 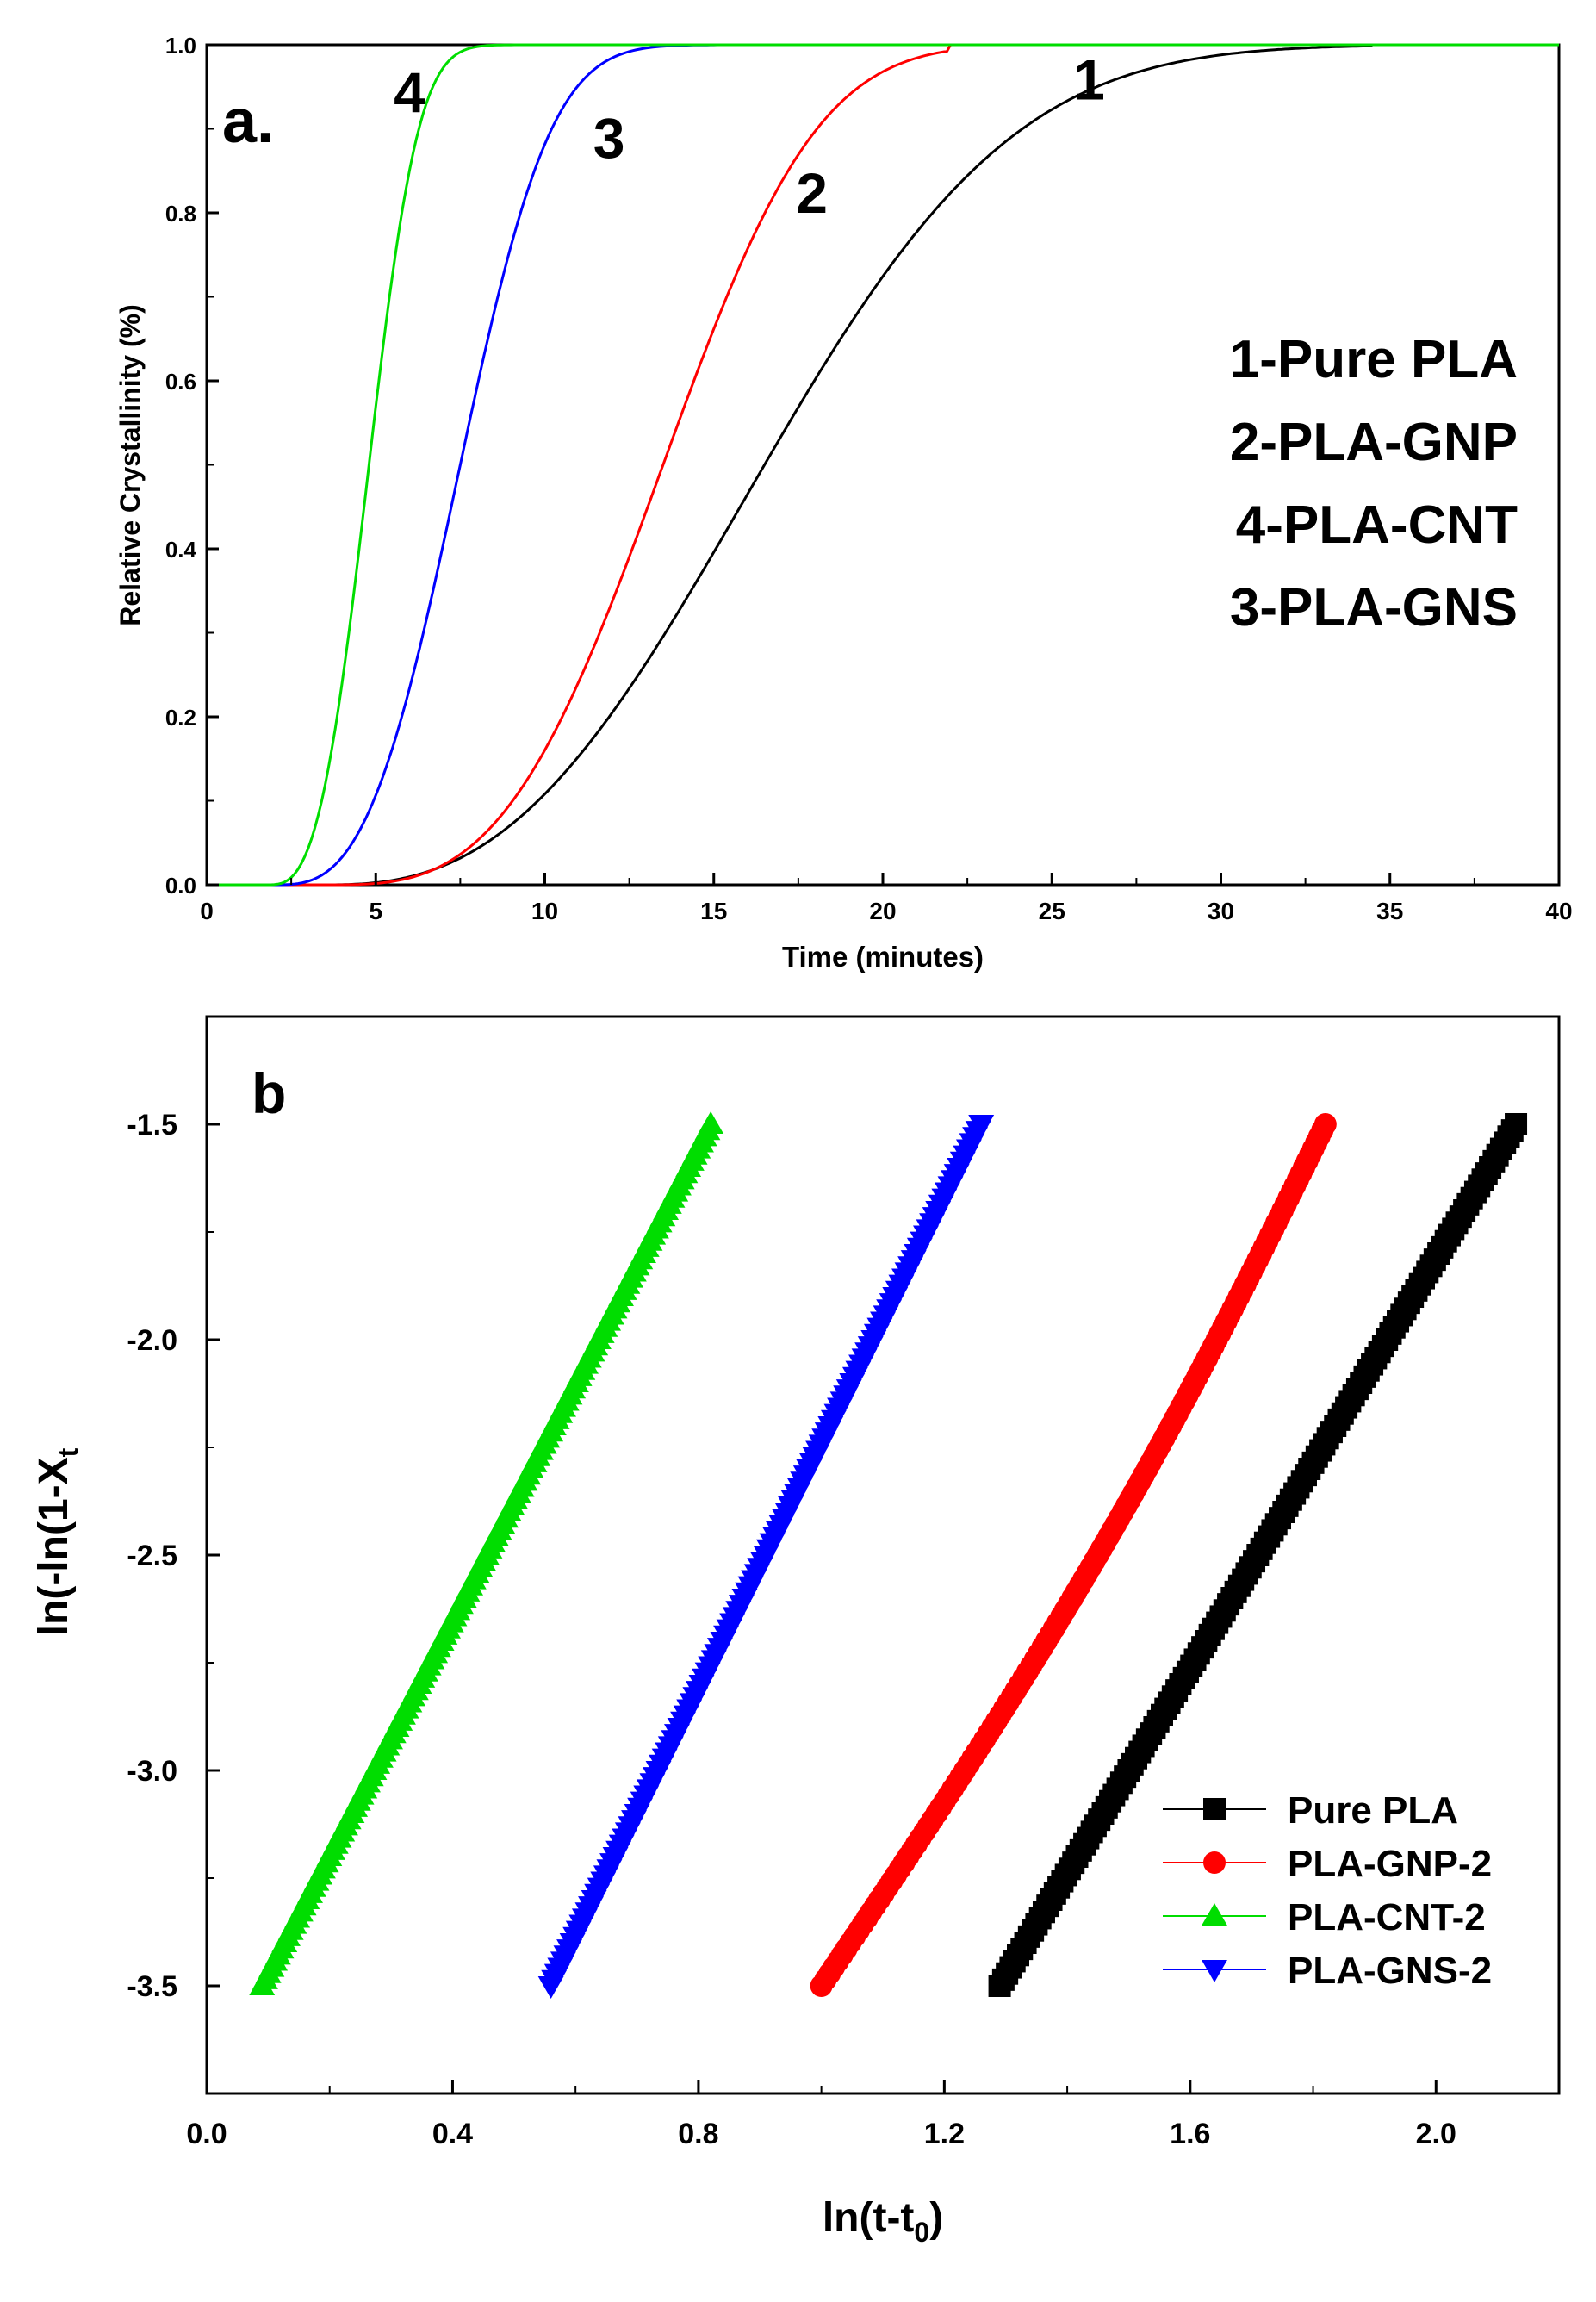 What do you see at coordinates (68, 1452) in the screenshot?
I see `panel-b-y-axis-title-sub: t` at bounding box center [68, 1452].